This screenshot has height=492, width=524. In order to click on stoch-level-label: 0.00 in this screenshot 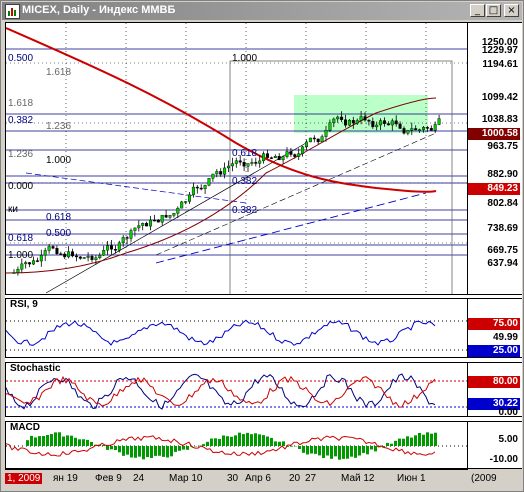, I will do `click(508, 412)`.